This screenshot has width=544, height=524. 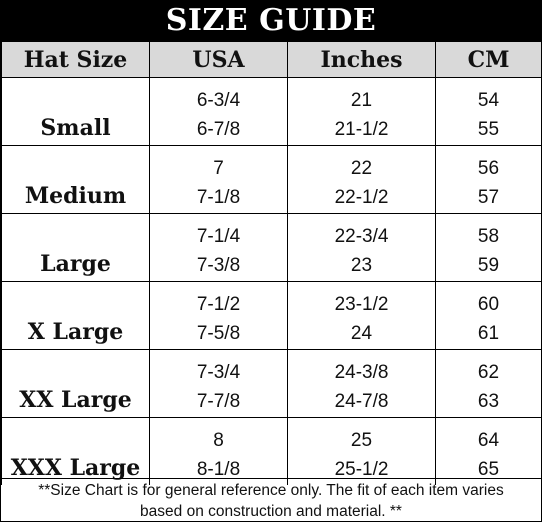 I want to click on table-row: 7-5/8 24 61, so click(x=272, y=334).